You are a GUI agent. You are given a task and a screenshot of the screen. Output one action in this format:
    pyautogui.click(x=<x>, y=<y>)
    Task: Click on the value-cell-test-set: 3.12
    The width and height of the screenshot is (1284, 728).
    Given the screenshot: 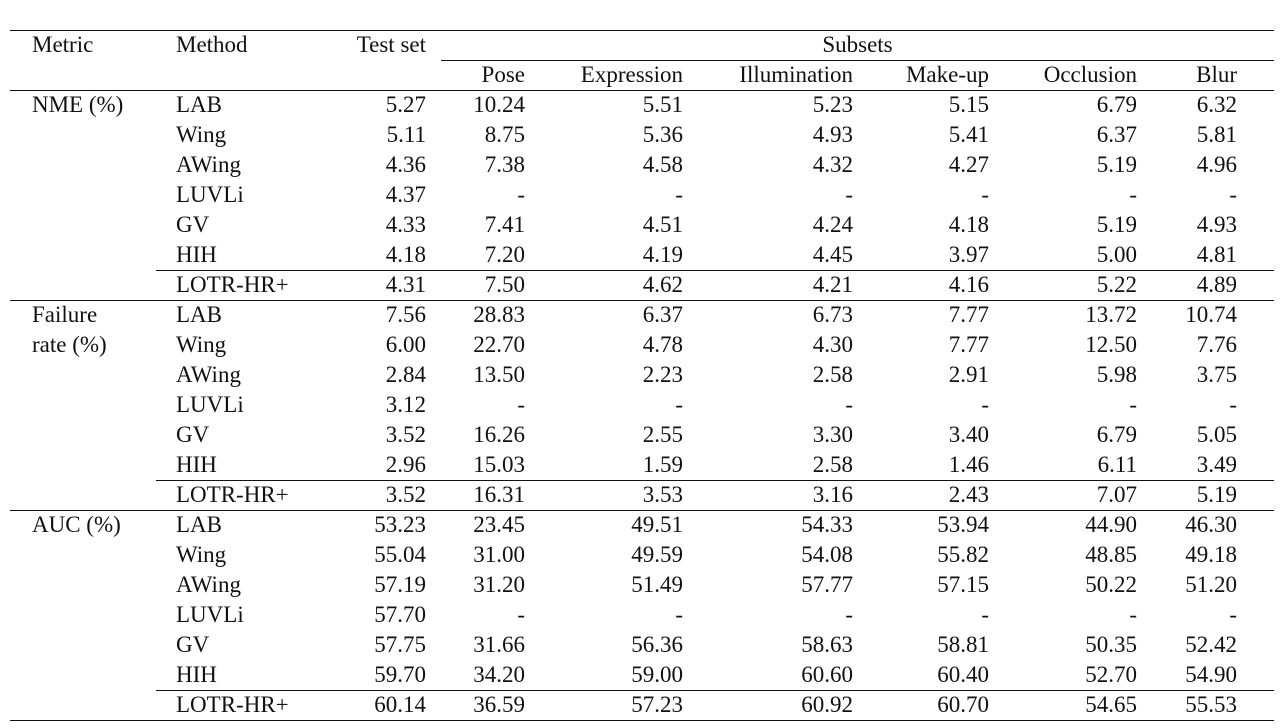 What is the action you would take?
    pyautogui.click(x=405, y=404)
    